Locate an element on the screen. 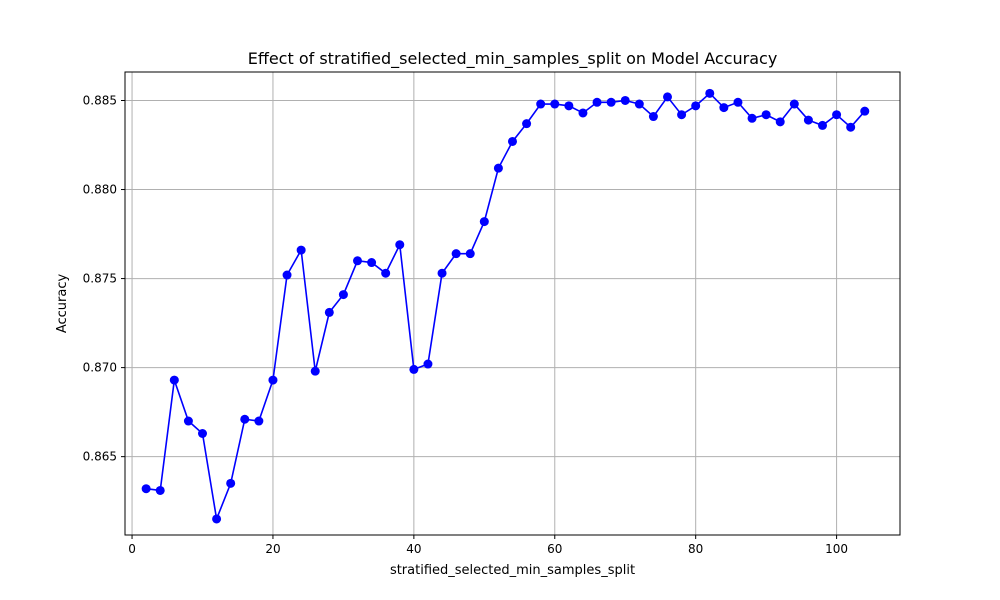  y-tick-label: 0.875 is located at coordinates (100, 279).